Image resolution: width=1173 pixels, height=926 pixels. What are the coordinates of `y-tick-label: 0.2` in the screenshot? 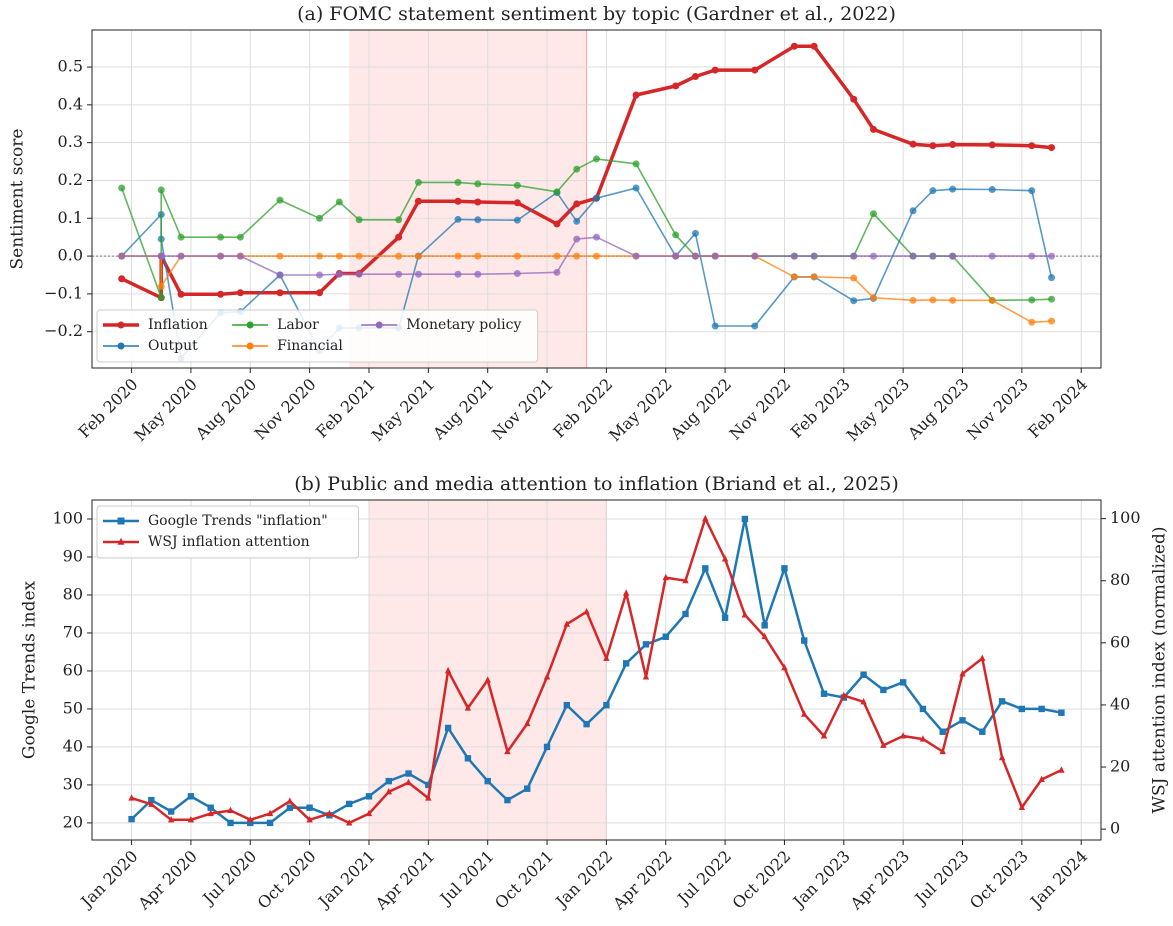 It's located at (70, 179).